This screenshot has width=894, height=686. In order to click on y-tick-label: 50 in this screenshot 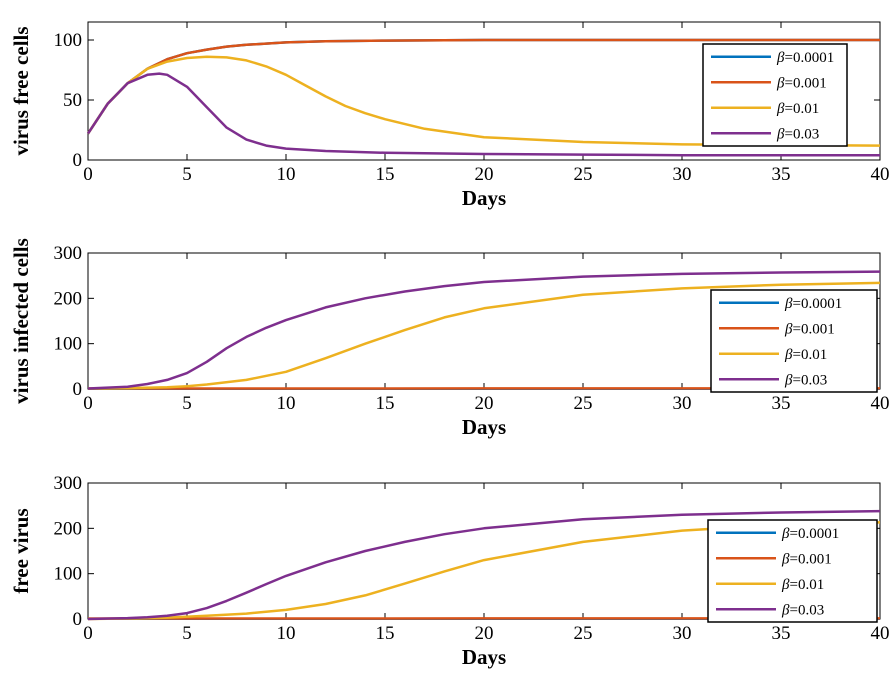, I will do `click(72, 100)`.